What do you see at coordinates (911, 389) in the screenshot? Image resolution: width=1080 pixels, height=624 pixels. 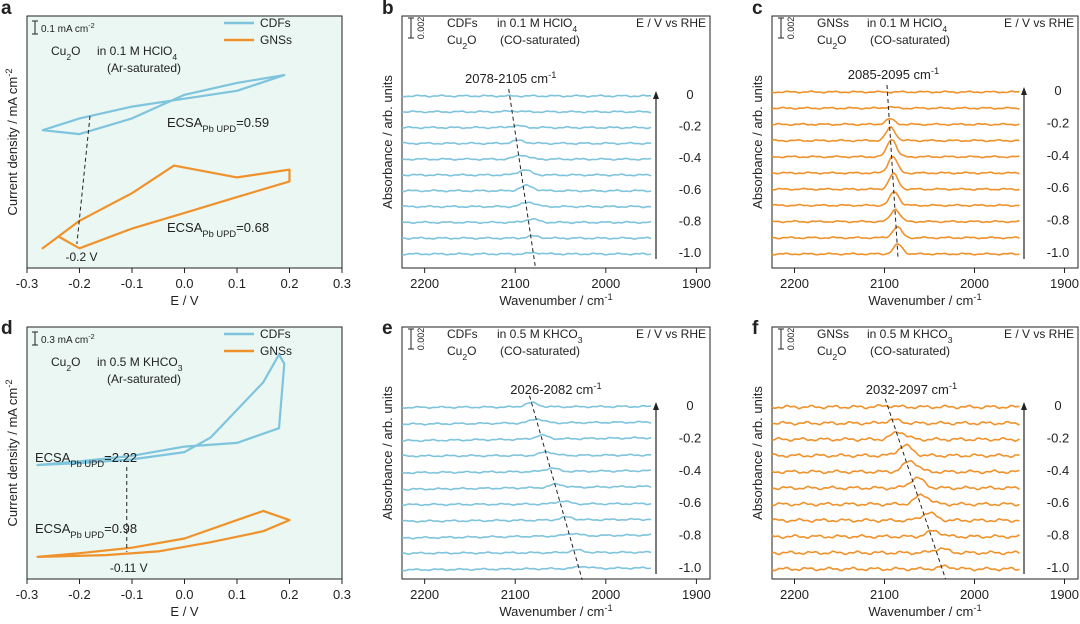 I see `peak-range-label: 2032-2097 cm-1` at bounding box center [911, 389].